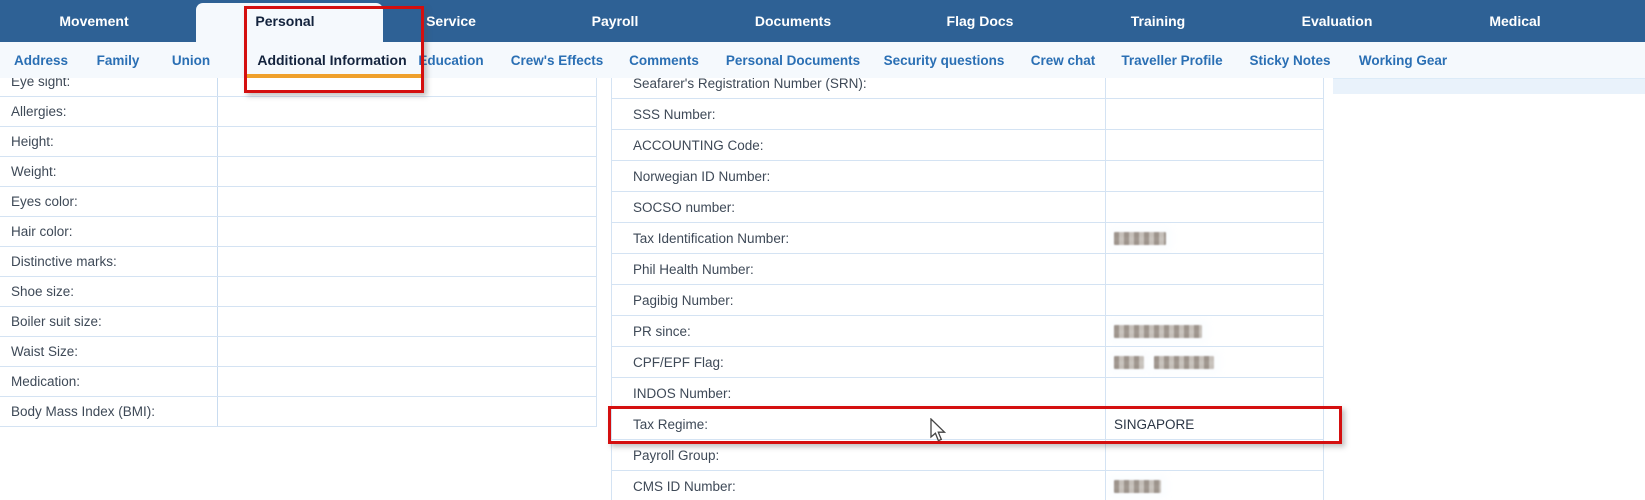 This screenshot has height=500, width=1645. What do you see at coordinates (1337, 21) in the screenshot?
I see `top-tab-evaluation: Evaluation` at bounding box center [1337, 21].